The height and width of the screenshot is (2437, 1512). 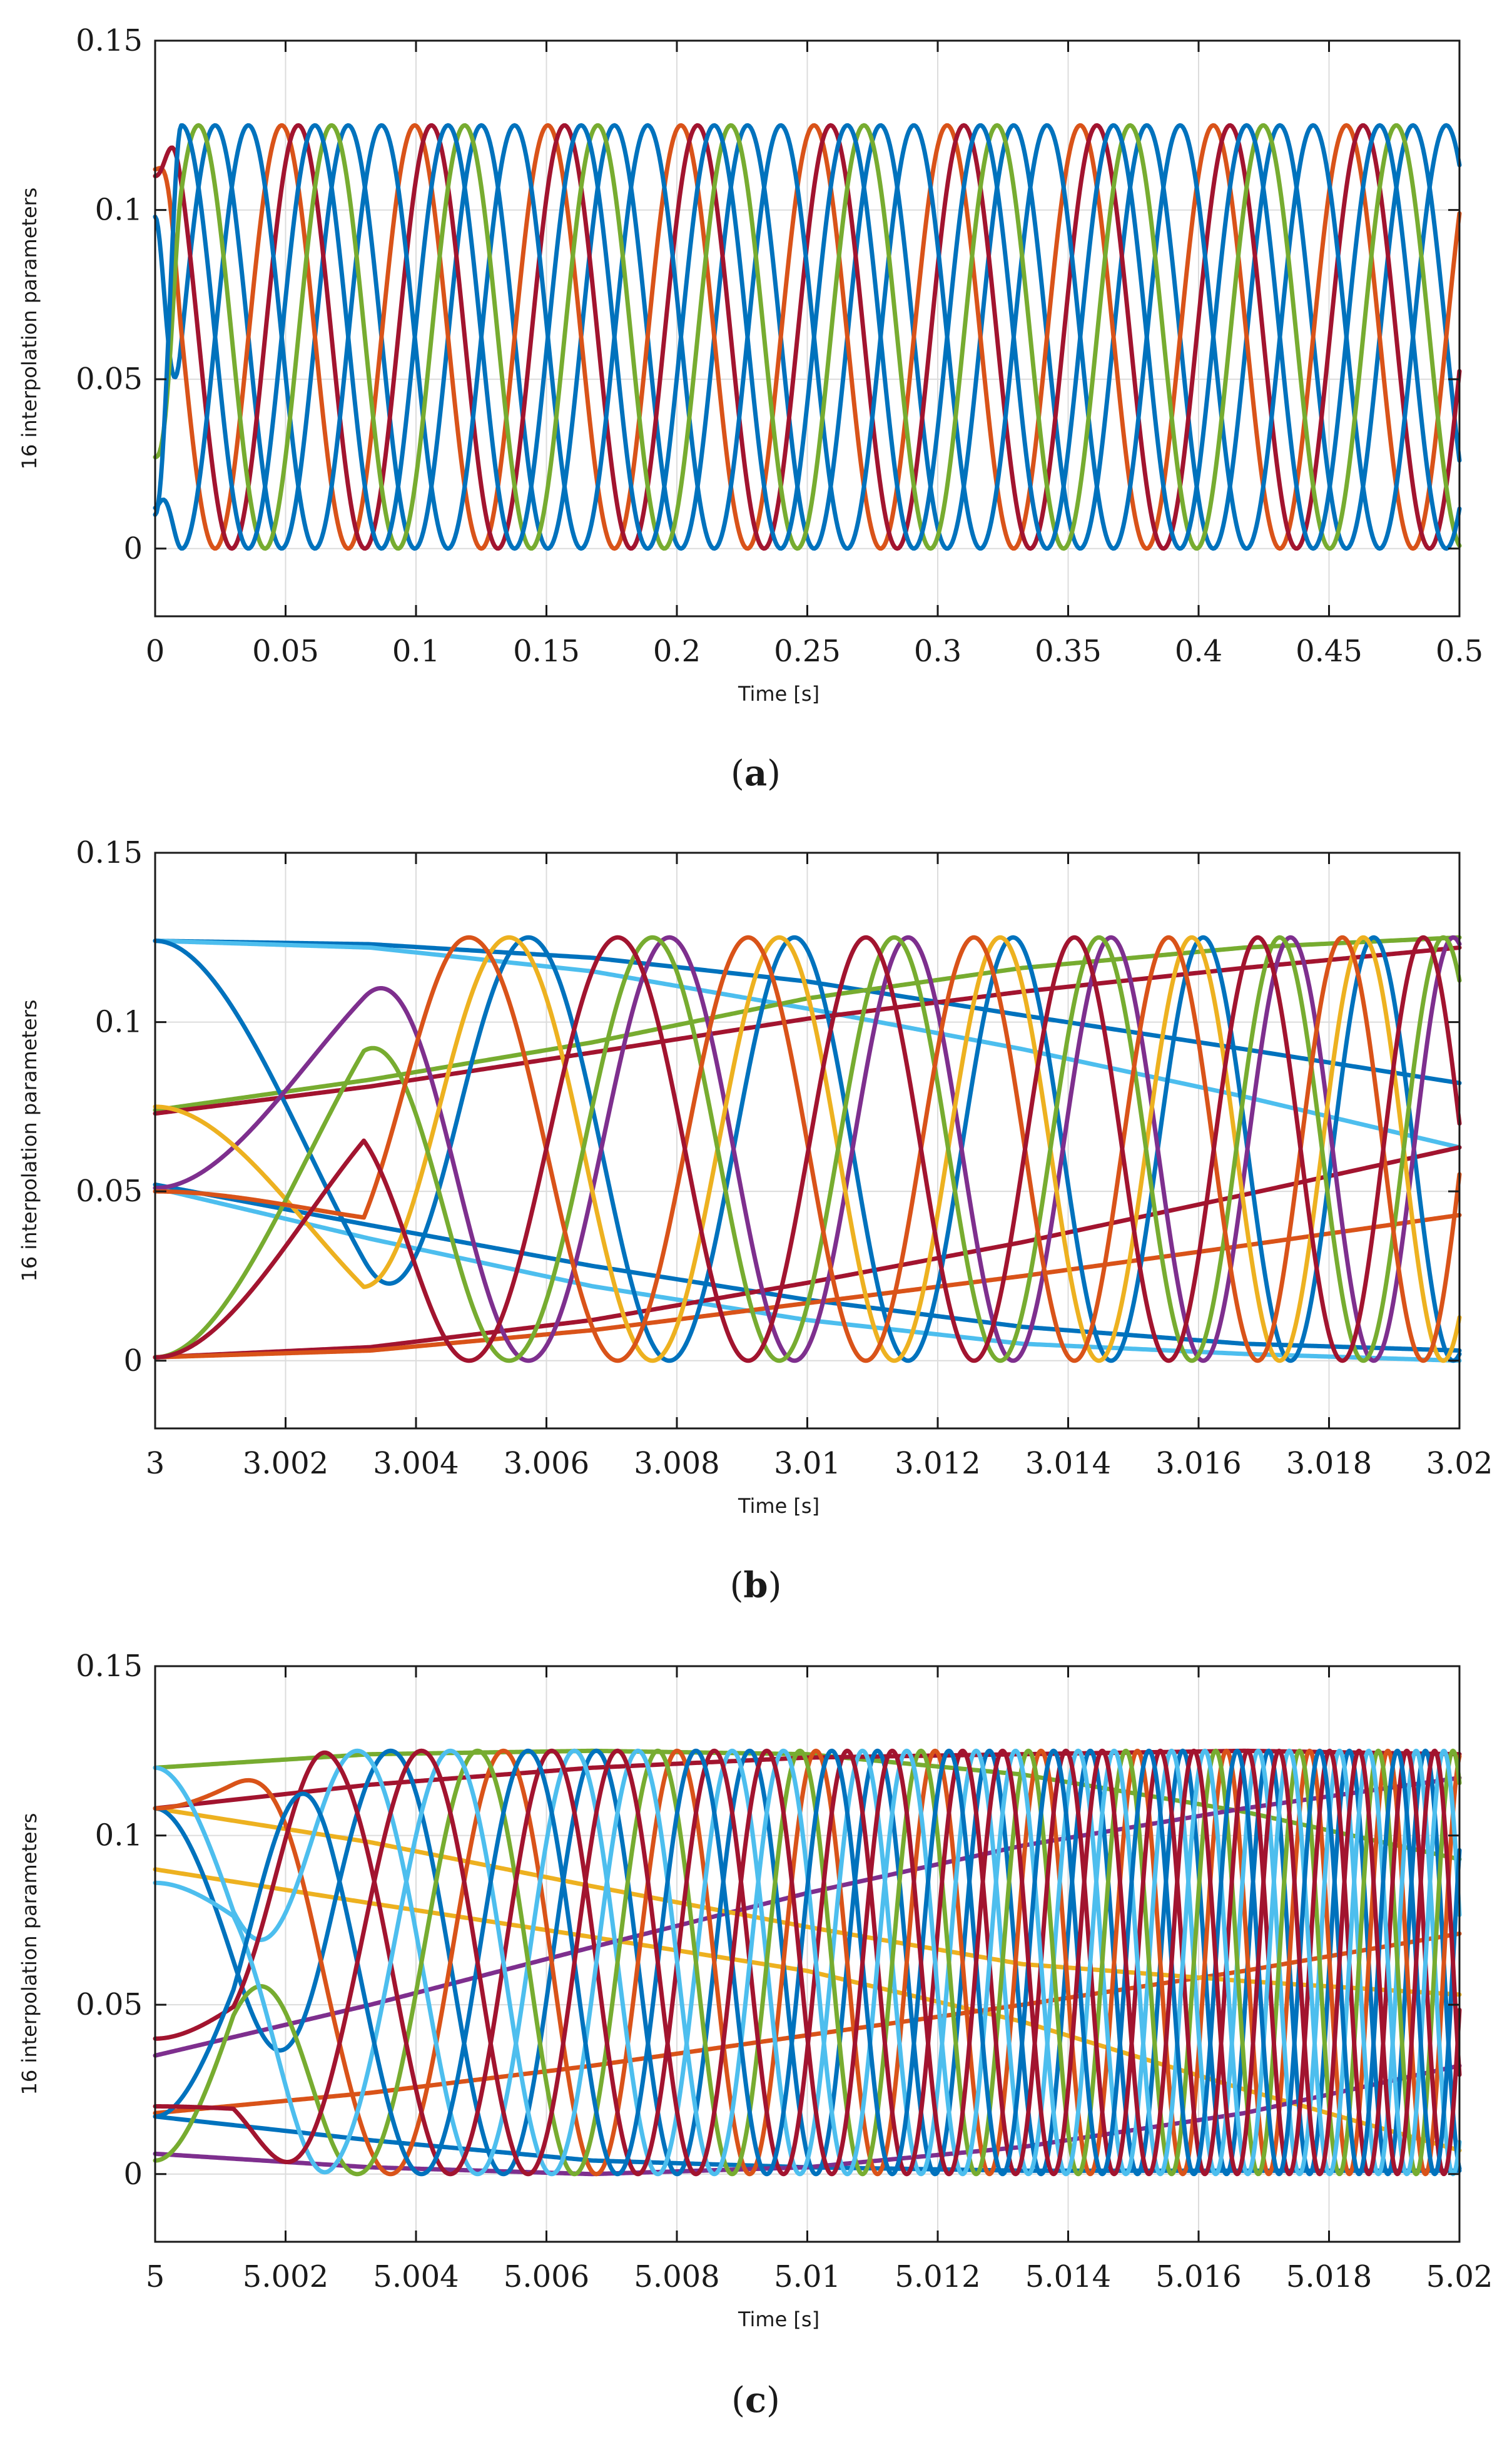 I want to click on panel-a-ylabel: 16 interpolation parameters, so click(x=29, y=329).